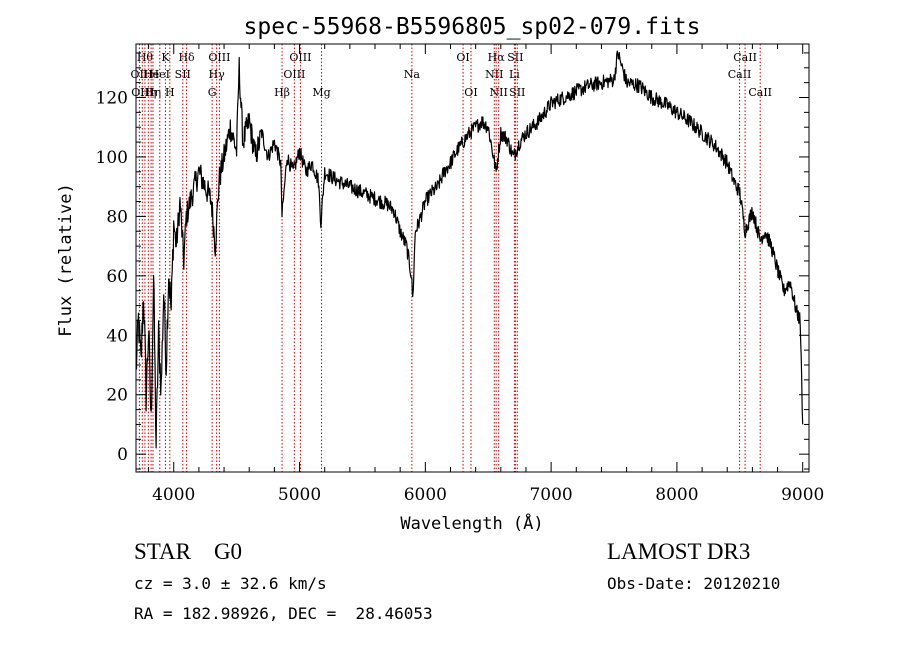  Describe the element at coordinates (299, 495) in the screenshot. I see `x-tick-label: 5000` at that location.